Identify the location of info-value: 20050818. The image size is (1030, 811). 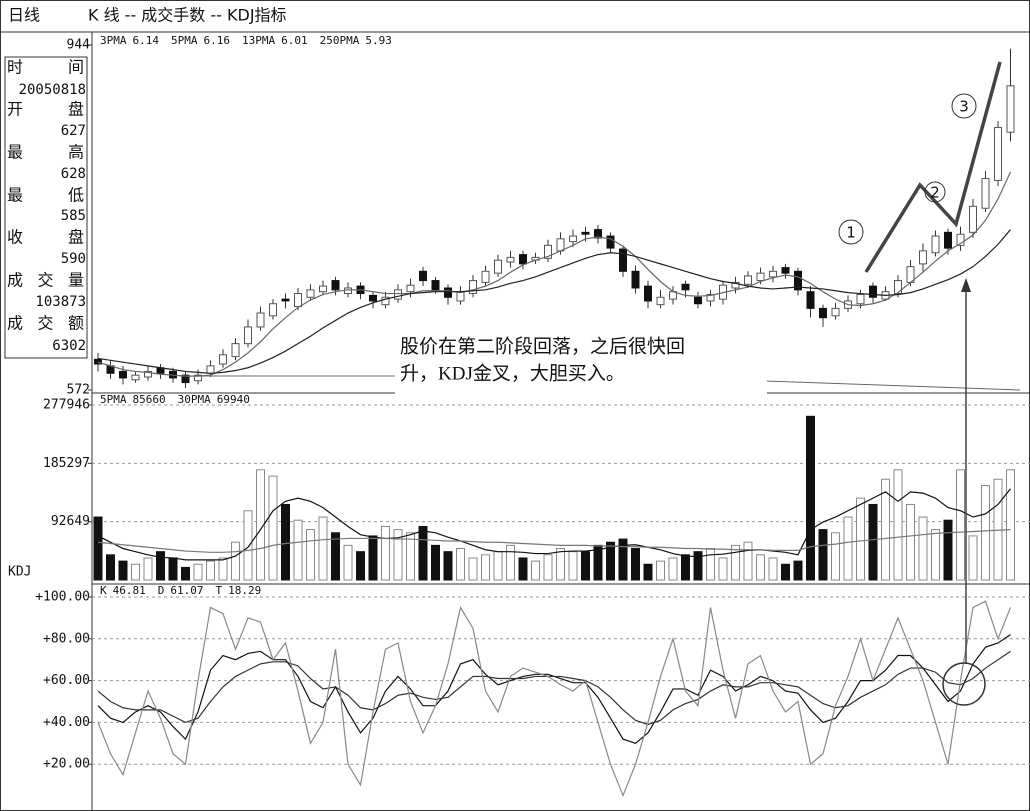
(52, 90).